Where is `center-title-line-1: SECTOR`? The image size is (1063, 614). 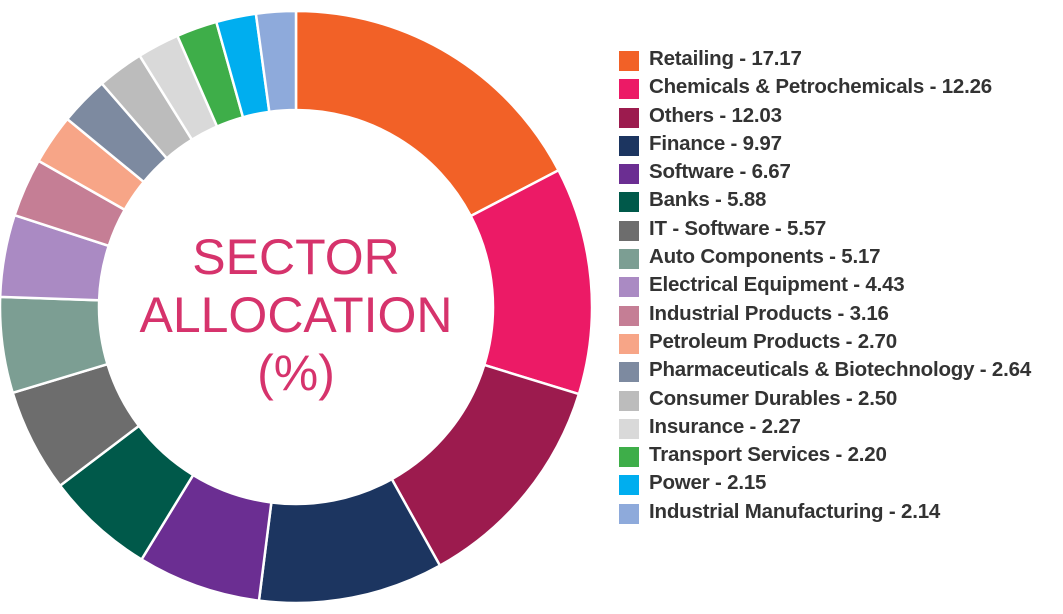 center-title-line-1: SECTOR is located at coordinates (296, 257).